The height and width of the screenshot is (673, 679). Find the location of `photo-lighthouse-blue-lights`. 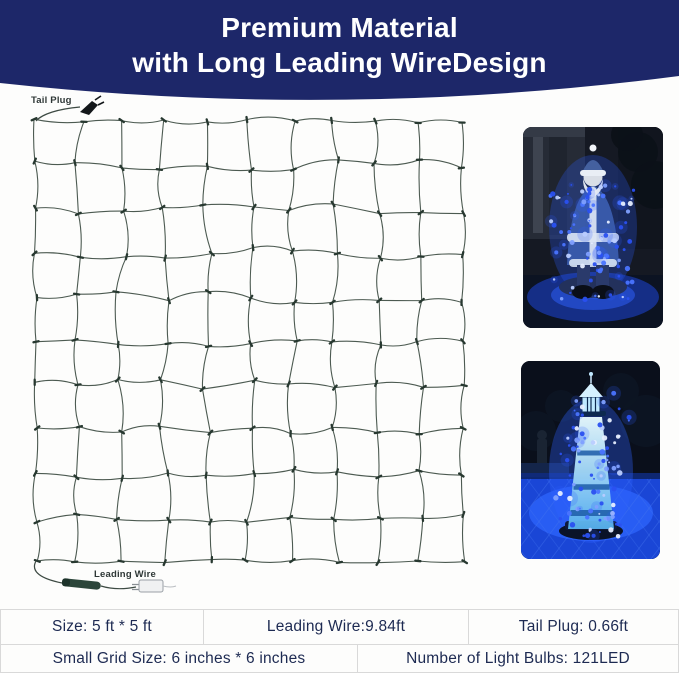

photo-lighthouse-blue-lights is located at coordinates (590, 460).